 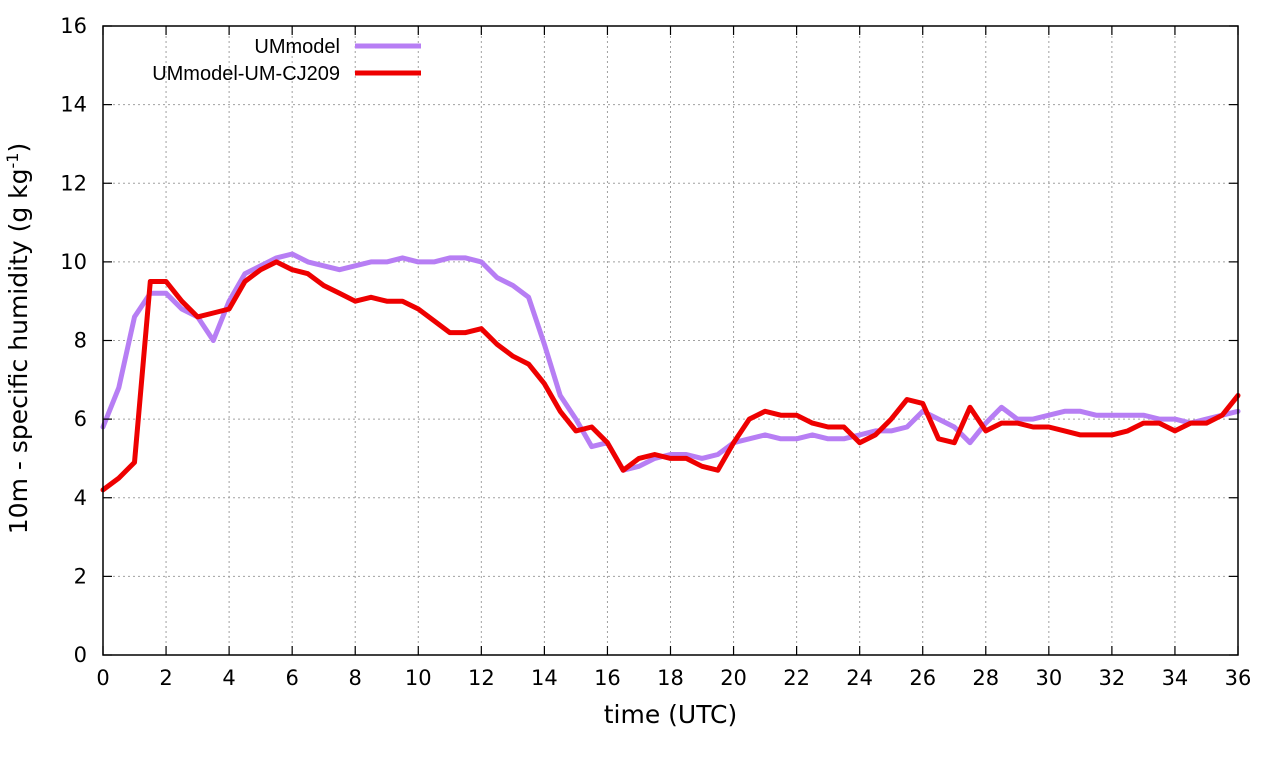 What do you see at coordinates (733, 678) in the screenshot?
I see `x-tick-label: 20` at bounding box center [733, 678].